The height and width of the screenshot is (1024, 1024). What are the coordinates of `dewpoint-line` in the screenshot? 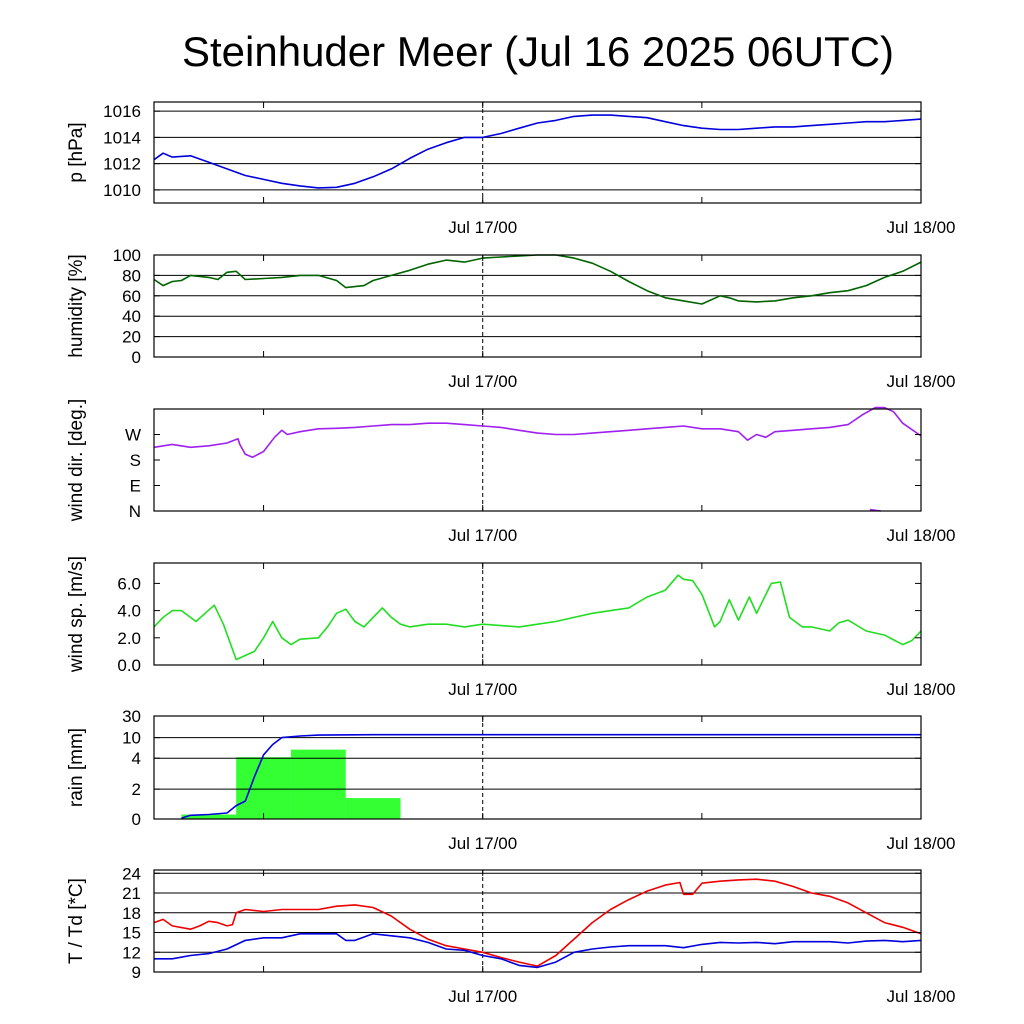 It's located at (538, 951).